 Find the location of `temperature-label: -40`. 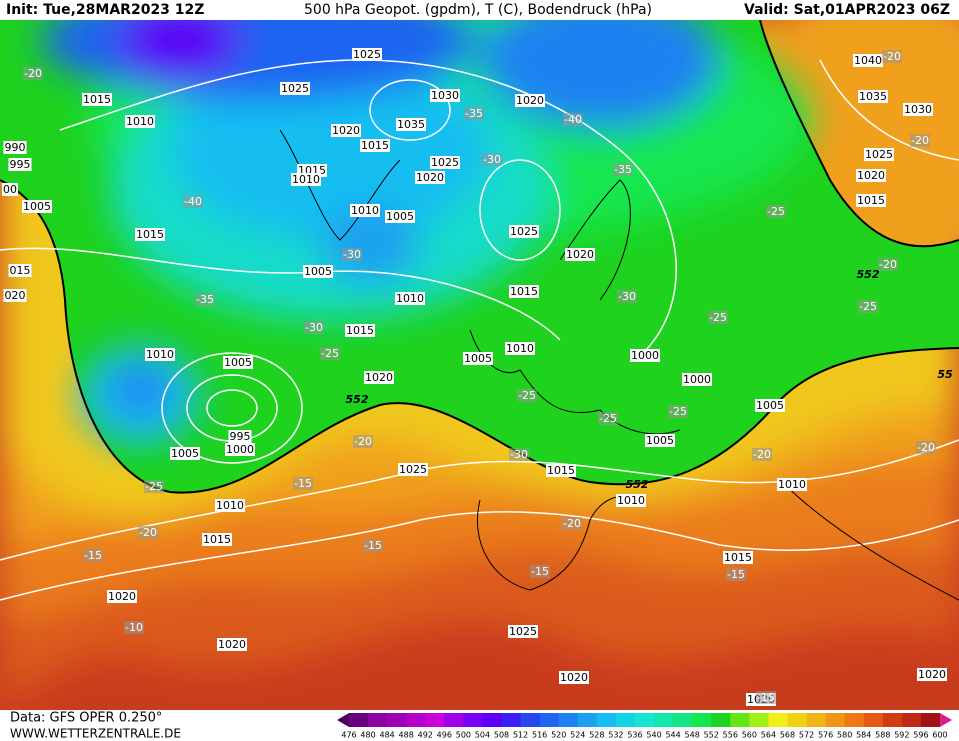

temperature-label: -40 is located at coordinates (573, 119).